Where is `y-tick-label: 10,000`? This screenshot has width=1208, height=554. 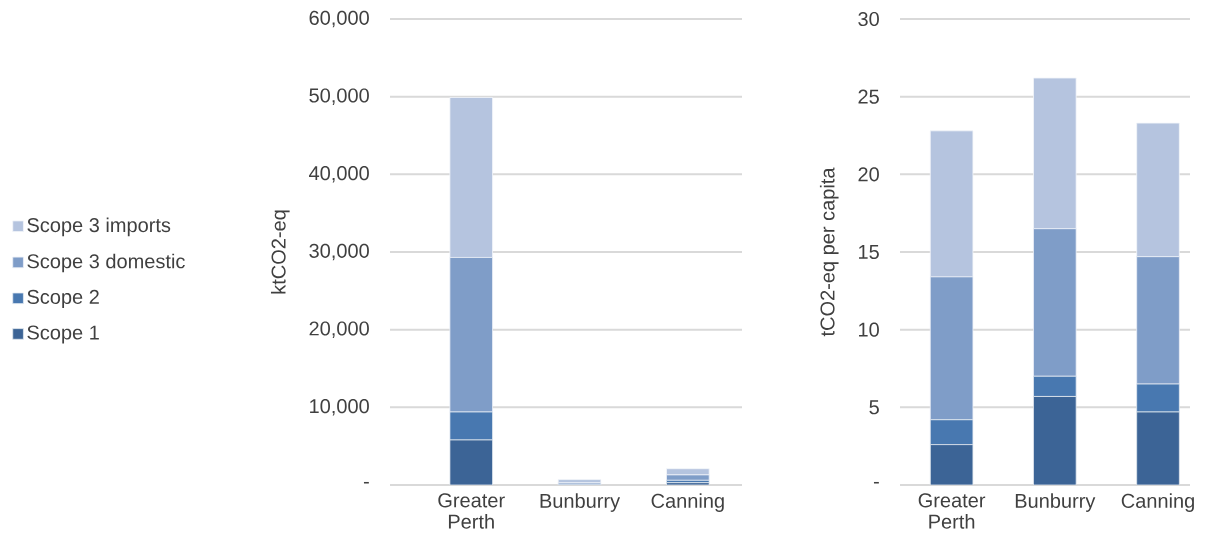
y-tick-label: 10,000 is located at coordinates (339, 407).